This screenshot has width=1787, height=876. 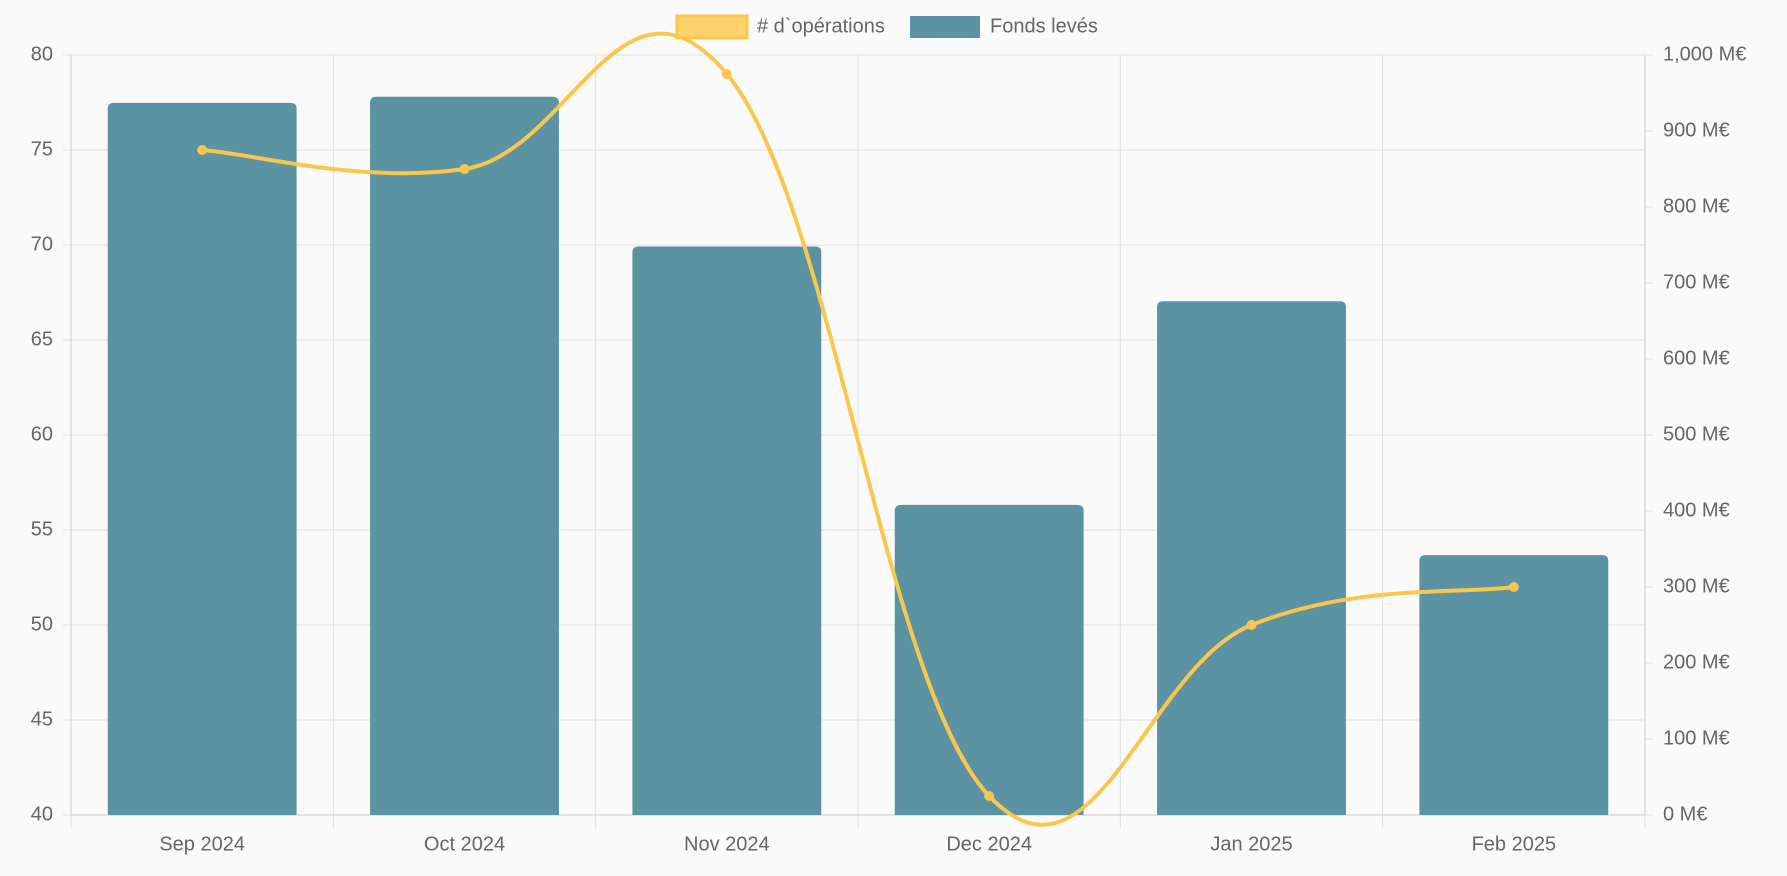 I want to click on x-tick-label: Sep 2024, so click(x=202, y=844).